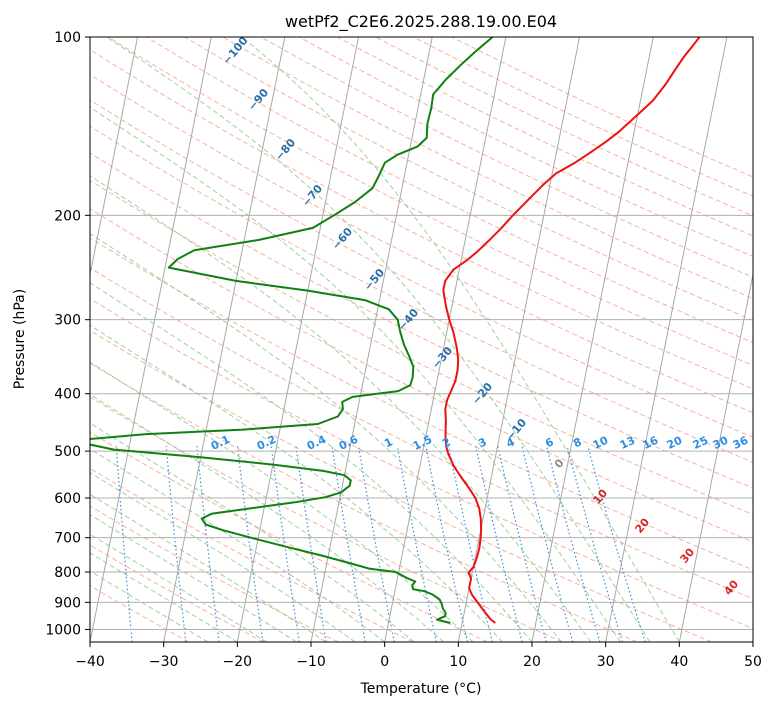  I want to click on x-tick-label: −20, so click(238, 662).